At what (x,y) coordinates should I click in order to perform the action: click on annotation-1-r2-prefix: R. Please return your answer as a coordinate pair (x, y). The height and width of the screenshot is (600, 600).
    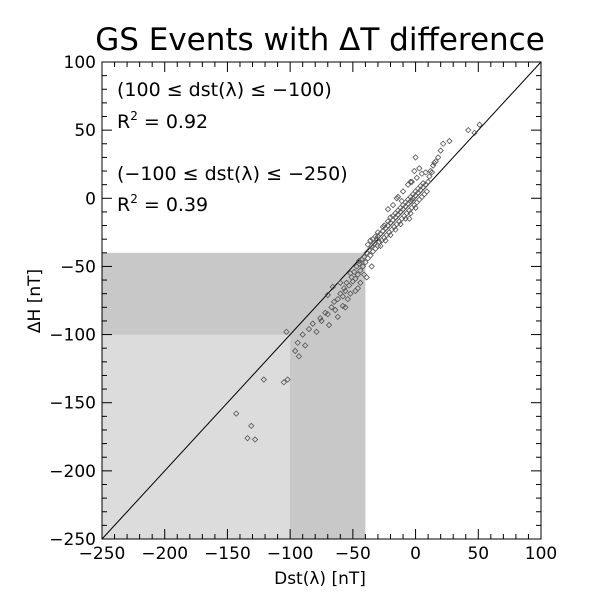
    Looking at the image, I should click on (123, 122).